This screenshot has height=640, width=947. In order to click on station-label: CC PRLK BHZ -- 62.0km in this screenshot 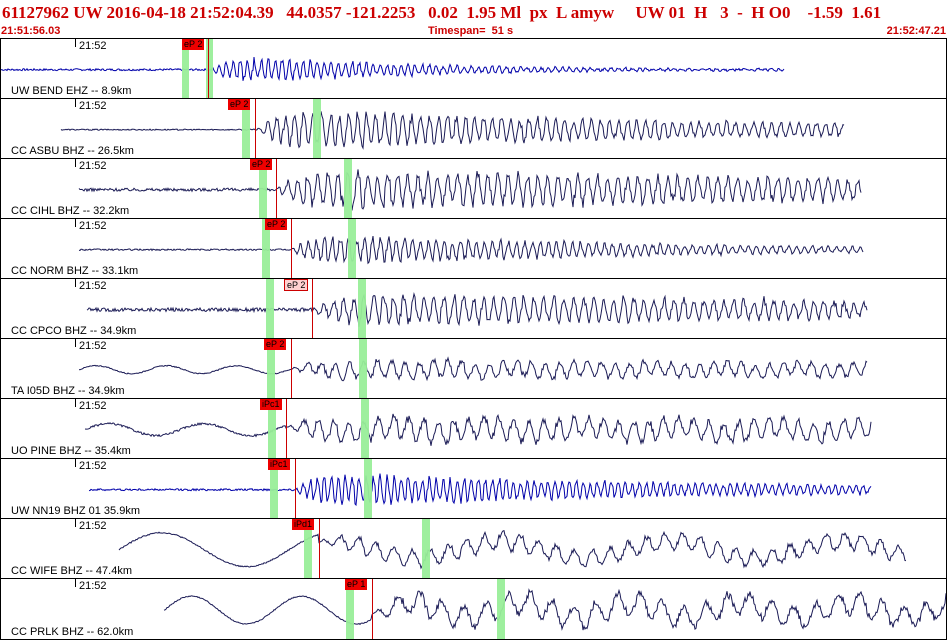, I will do `click(72, 632)`.